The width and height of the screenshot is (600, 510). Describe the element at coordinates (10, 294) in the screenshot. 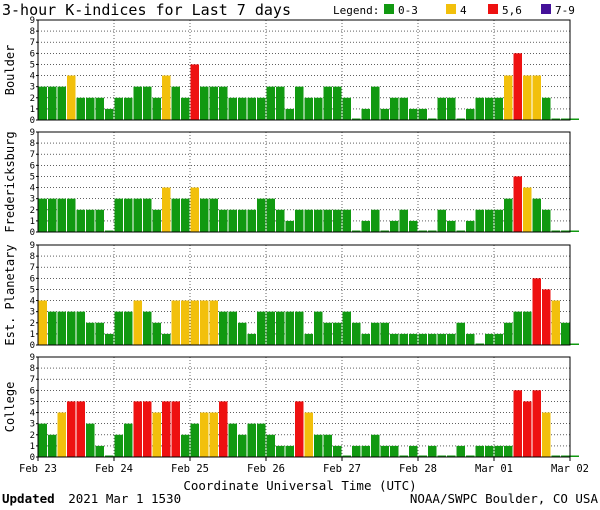

I see `panel-label: Est. Planetary` at that location.